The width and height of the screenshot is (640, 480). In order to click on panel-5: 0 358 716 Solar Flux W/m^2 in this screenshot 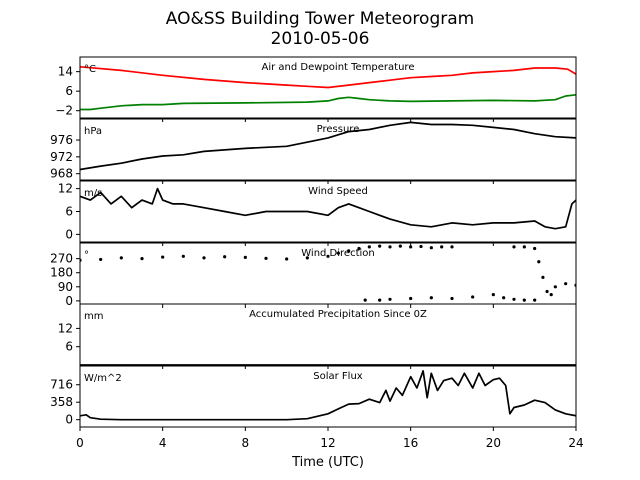, I will do `click(313, 398)`.